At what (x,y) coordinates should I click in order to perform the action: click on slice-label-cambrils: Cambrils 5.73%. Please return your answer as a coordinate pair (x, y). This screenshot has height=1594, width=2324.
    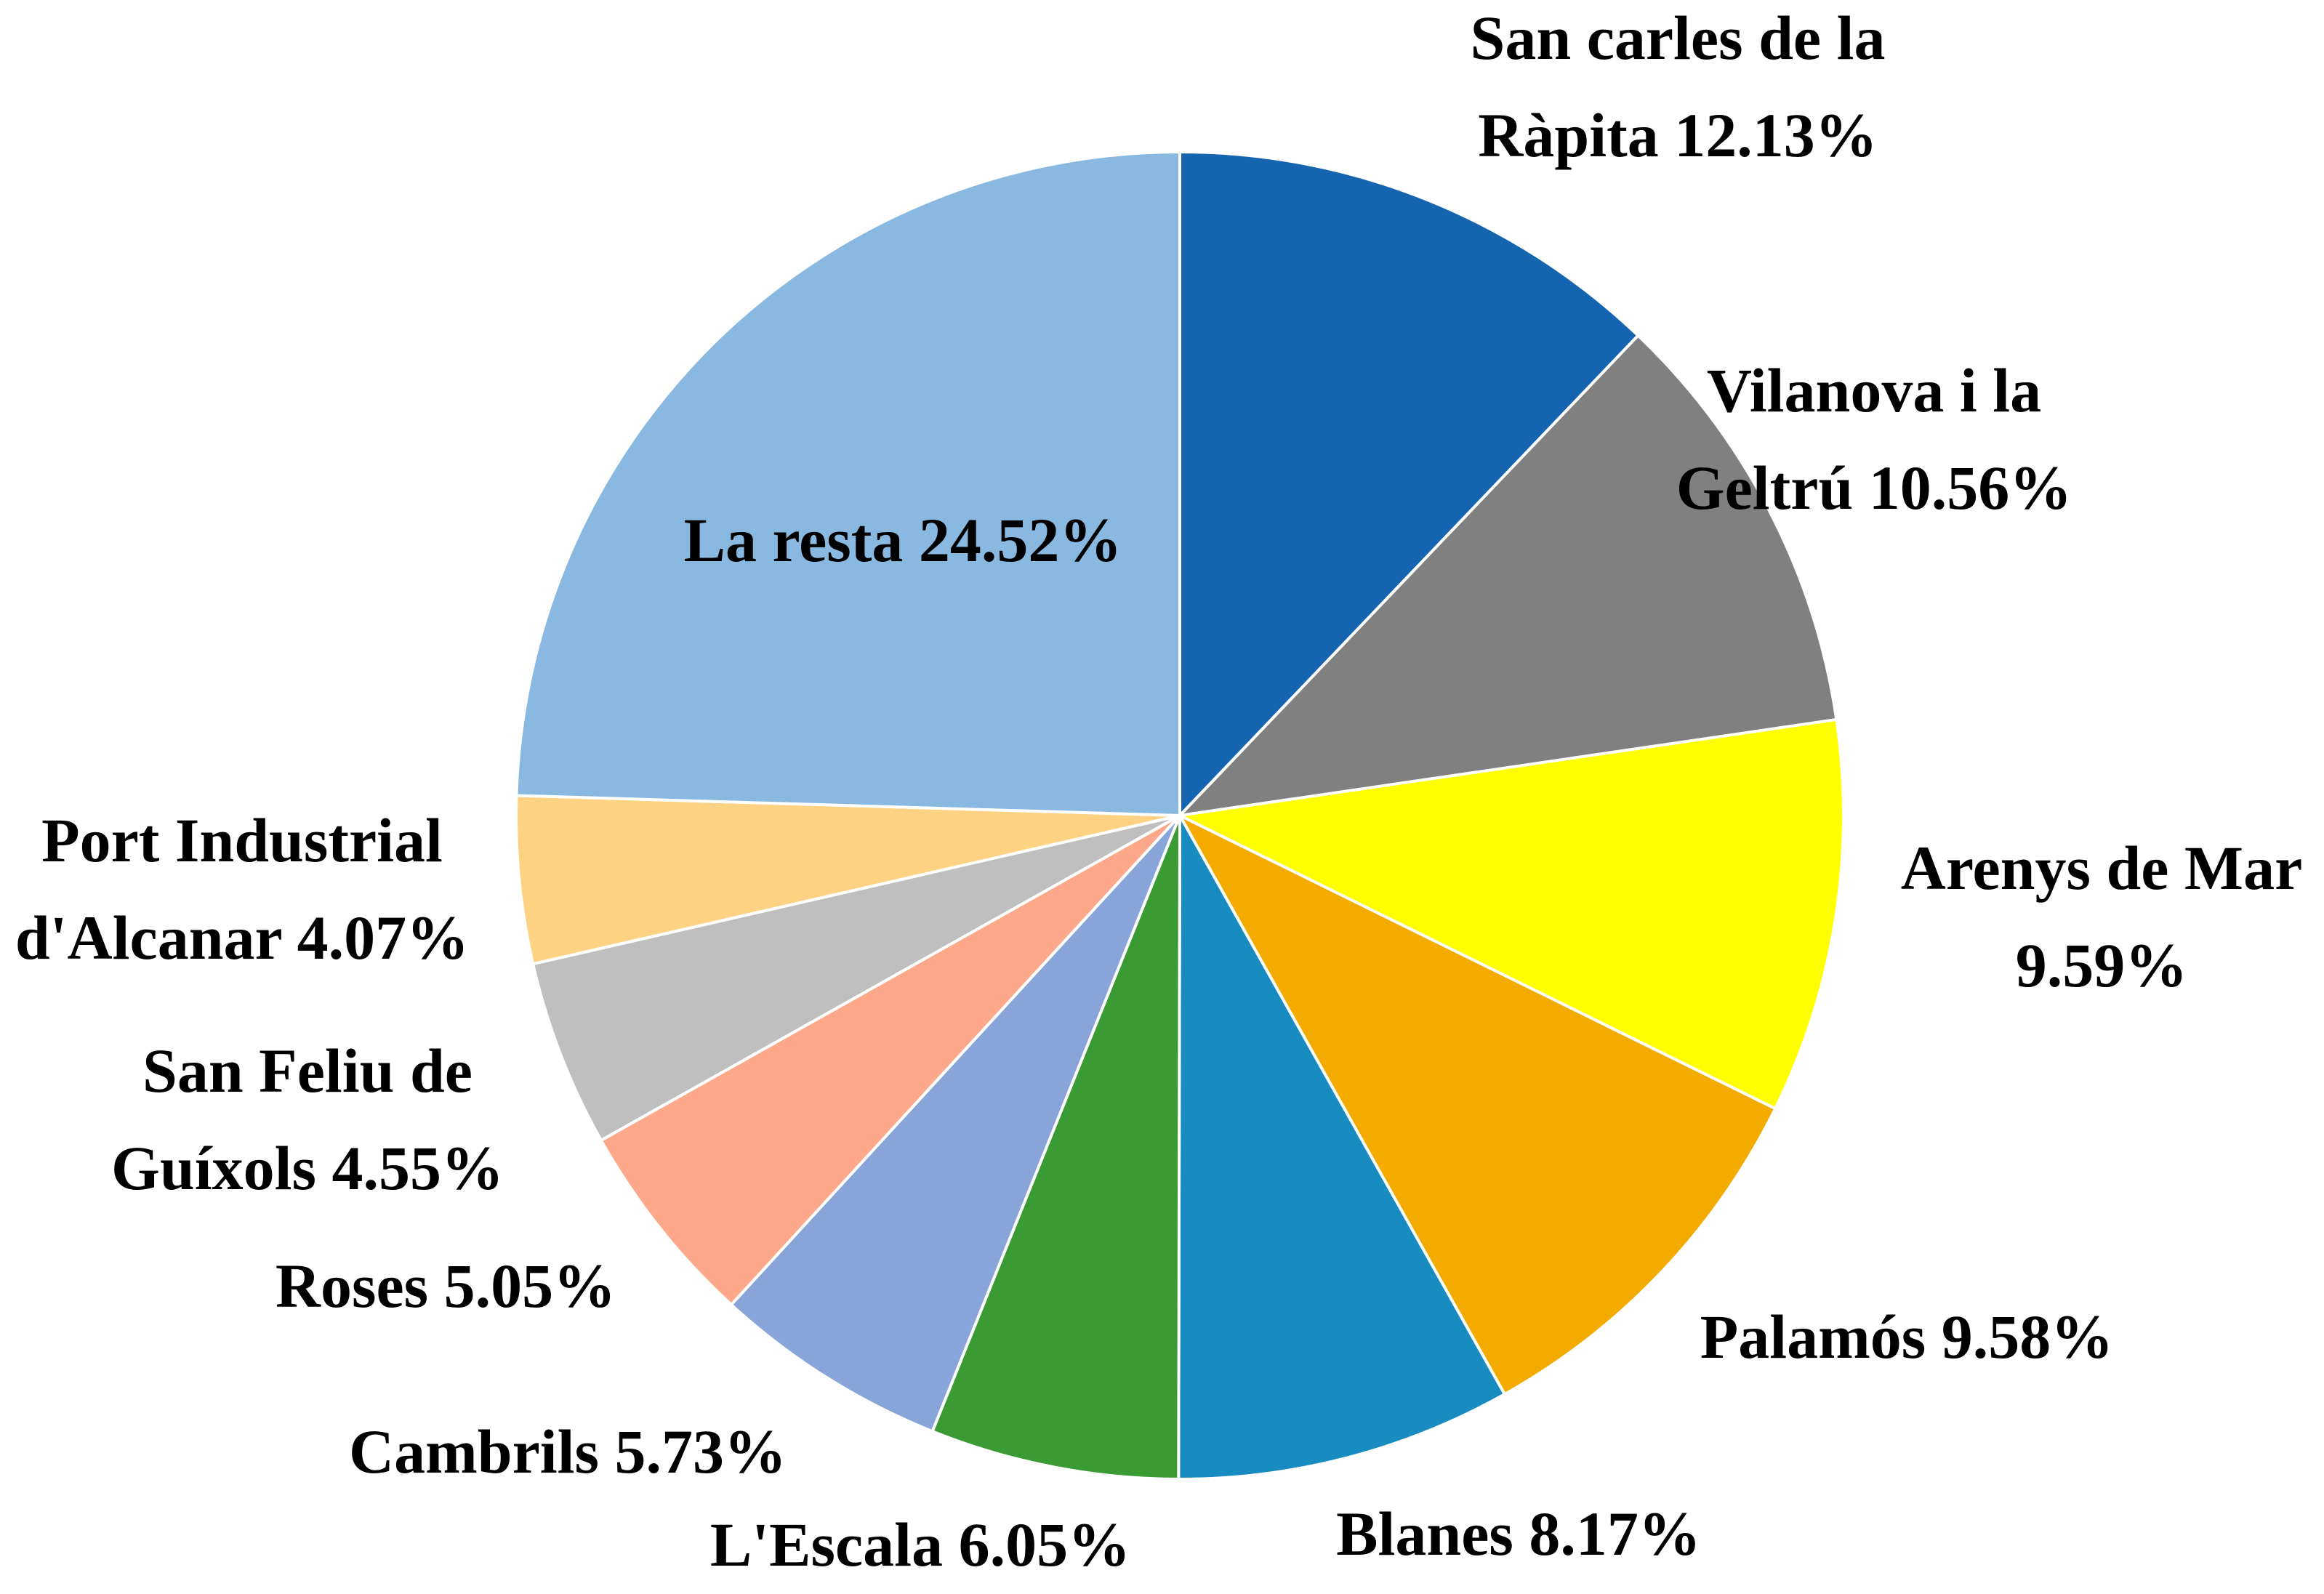
    Looking at the image, I should click on (568, 1452).